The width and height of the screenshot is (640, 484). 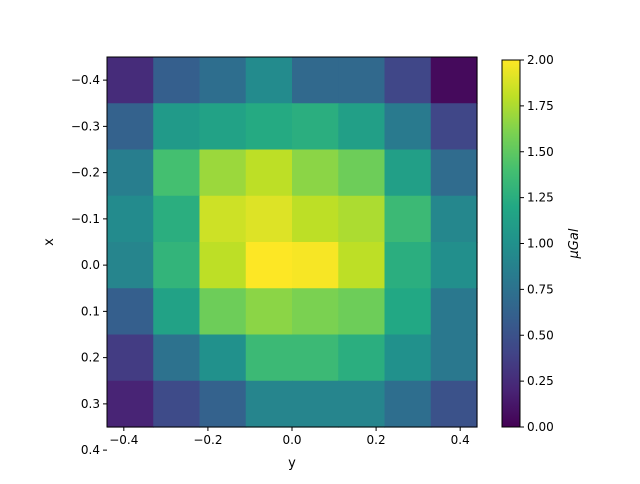 I want to click on colorbar-tick-label: 0.25, so click(x=540, y=381).